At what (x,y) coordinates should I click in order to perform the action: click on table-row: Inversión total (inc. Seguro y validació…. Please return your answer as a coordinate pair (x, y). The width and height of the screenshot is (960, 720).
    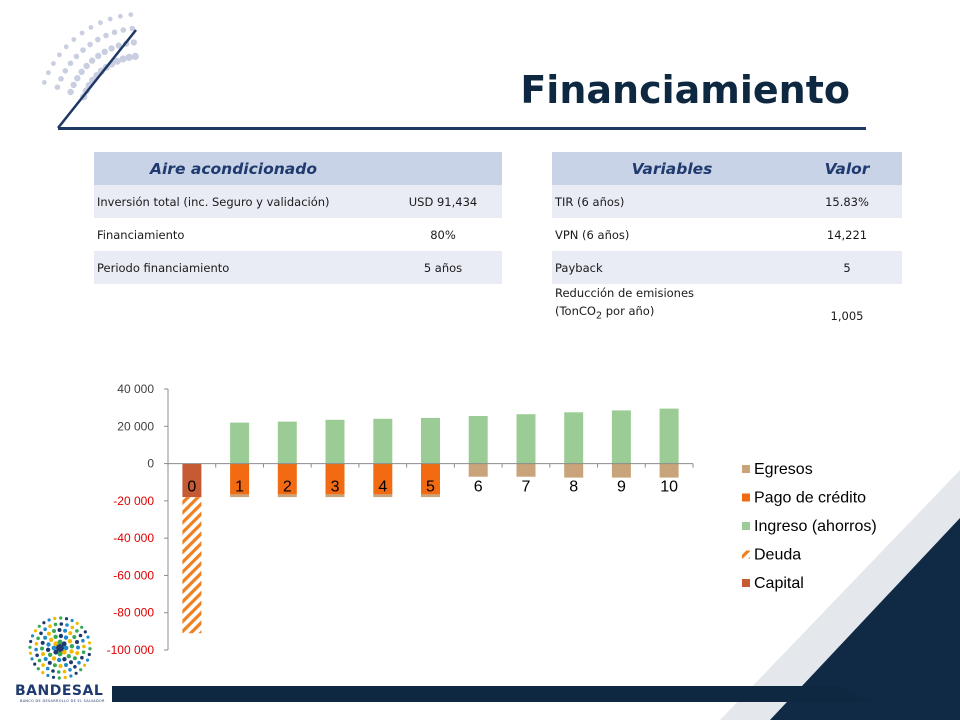
    Looking at the image, I should click on (298, 201).